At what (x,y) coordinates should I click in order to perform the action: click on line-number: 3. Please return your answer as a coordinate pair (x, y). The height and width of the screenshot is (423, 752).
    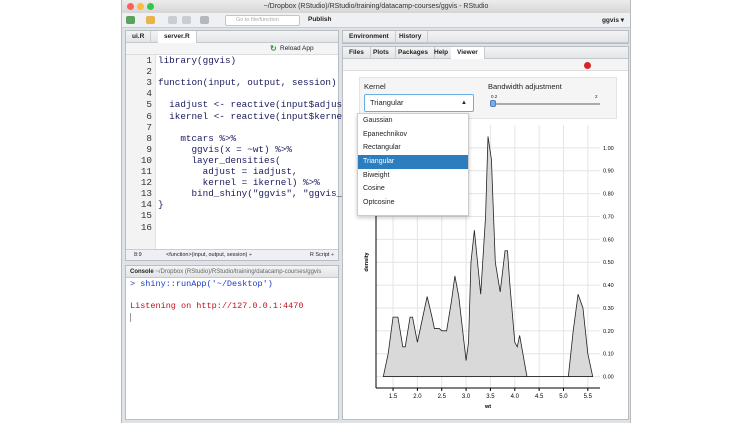
    Looking at the image, I should click on (149, 83).